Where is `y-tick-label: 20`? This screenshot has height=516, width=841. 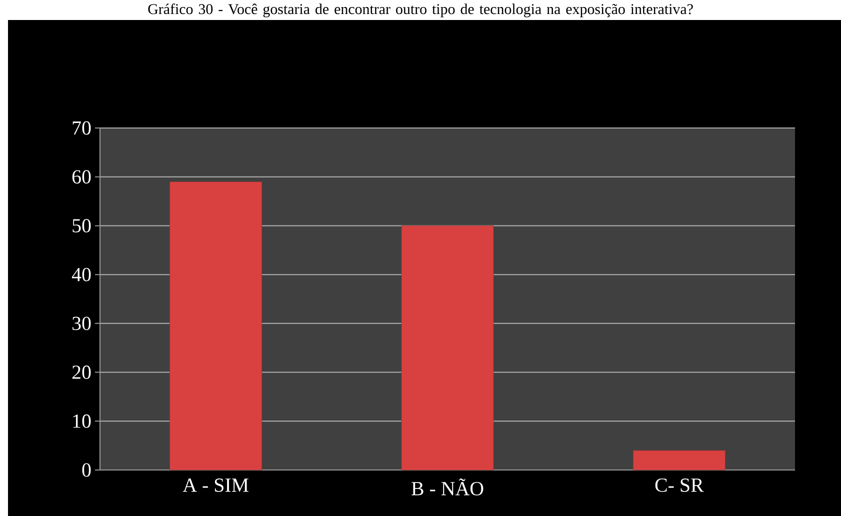 y-tick-label: 20 is located at coordinates (81, 372).